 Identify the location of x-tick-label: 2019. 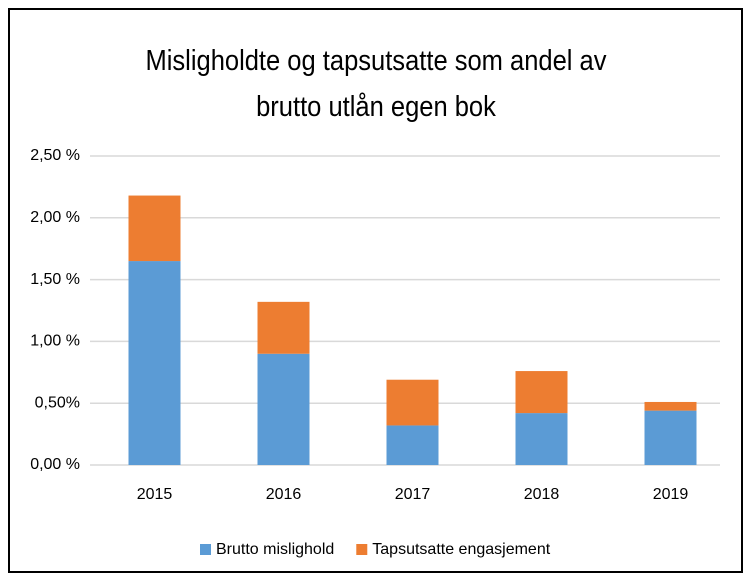
(671, 494).